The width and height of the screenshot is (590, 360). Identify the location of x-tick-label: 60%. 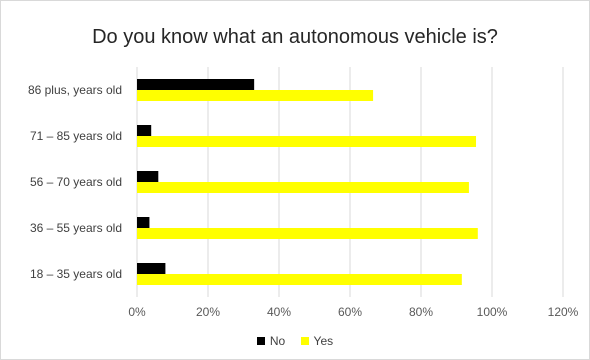
(350, 312).